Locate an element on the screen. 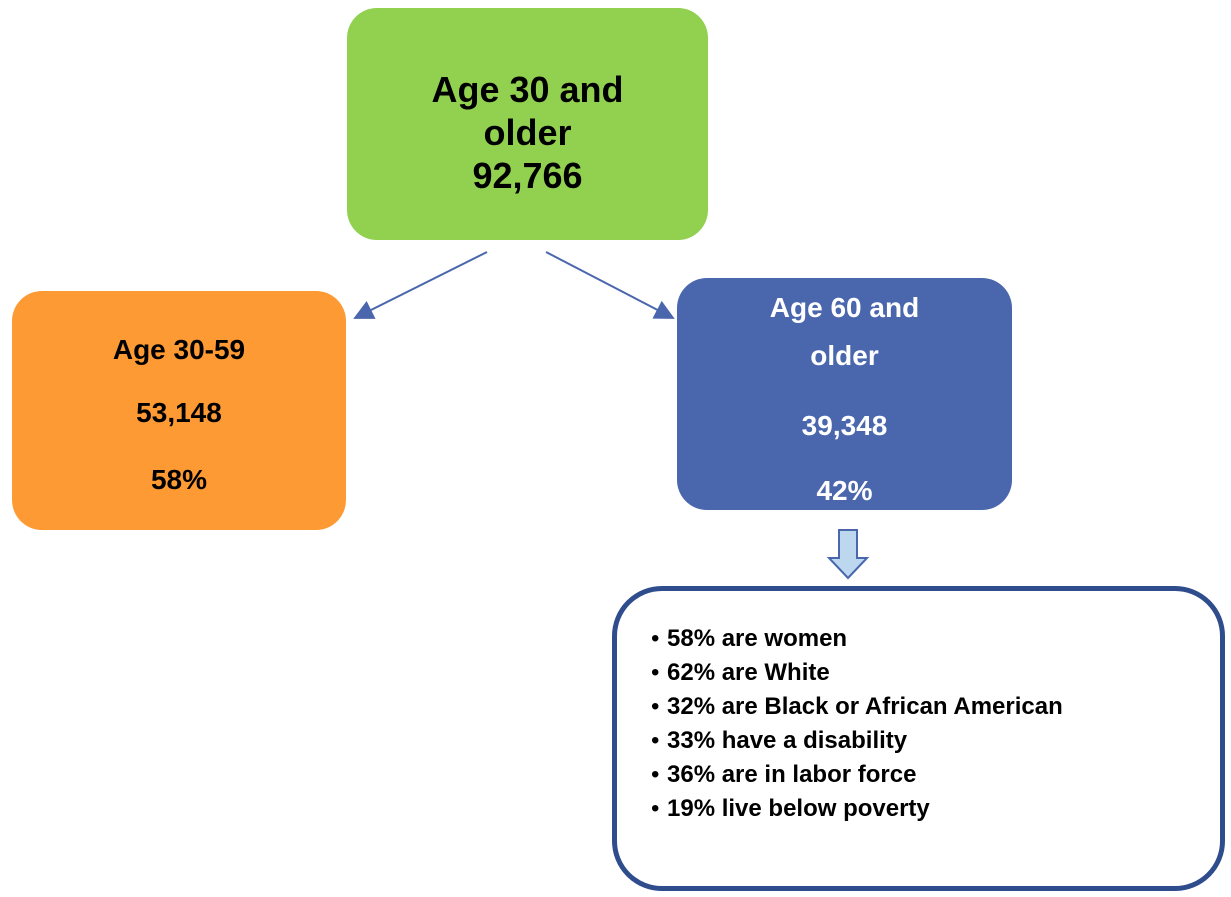 The width and height of the screenshot is (1231, 897). detail-item: • 36% are in labor force is located at coordinates (784, 774).